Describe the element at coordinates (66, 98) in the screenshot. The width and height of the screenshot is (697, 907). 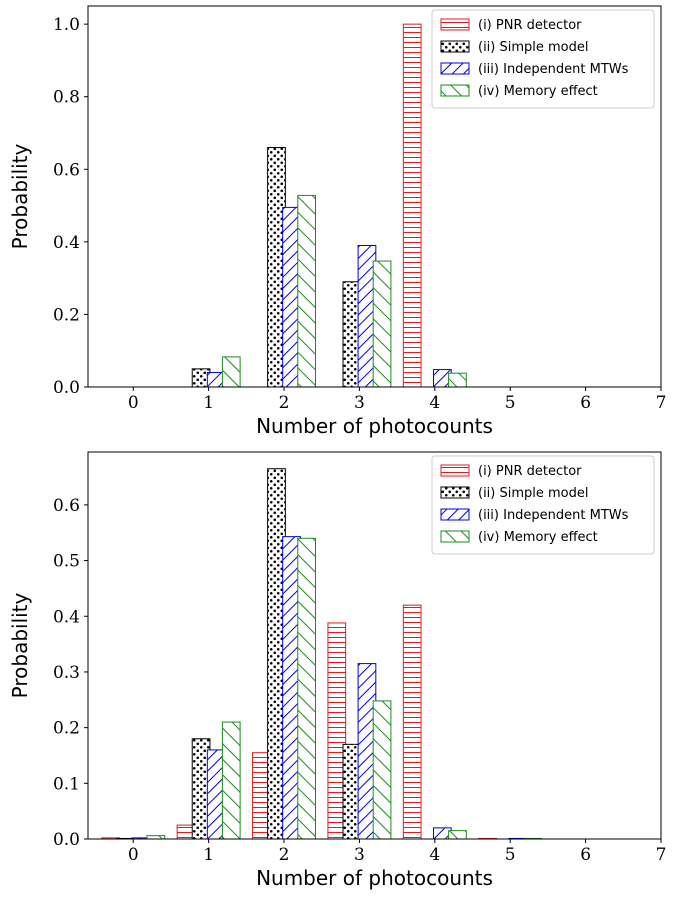
I see `y-tick-label: 0.8` at that location.